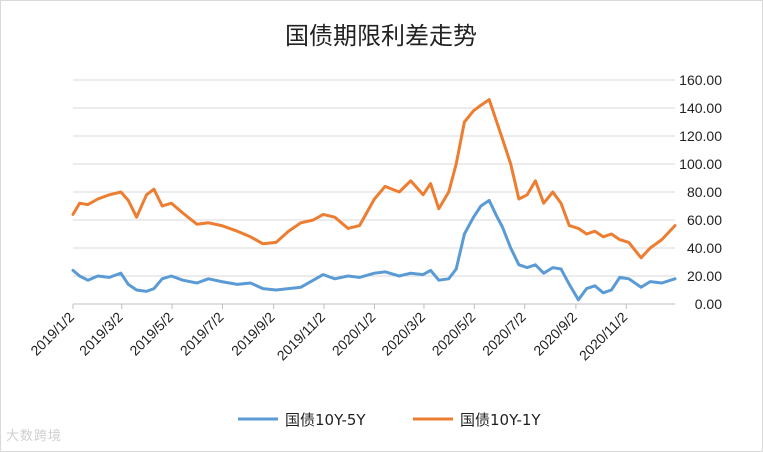  I want to click on y-tick-label: 160.00, so click(700, 80).